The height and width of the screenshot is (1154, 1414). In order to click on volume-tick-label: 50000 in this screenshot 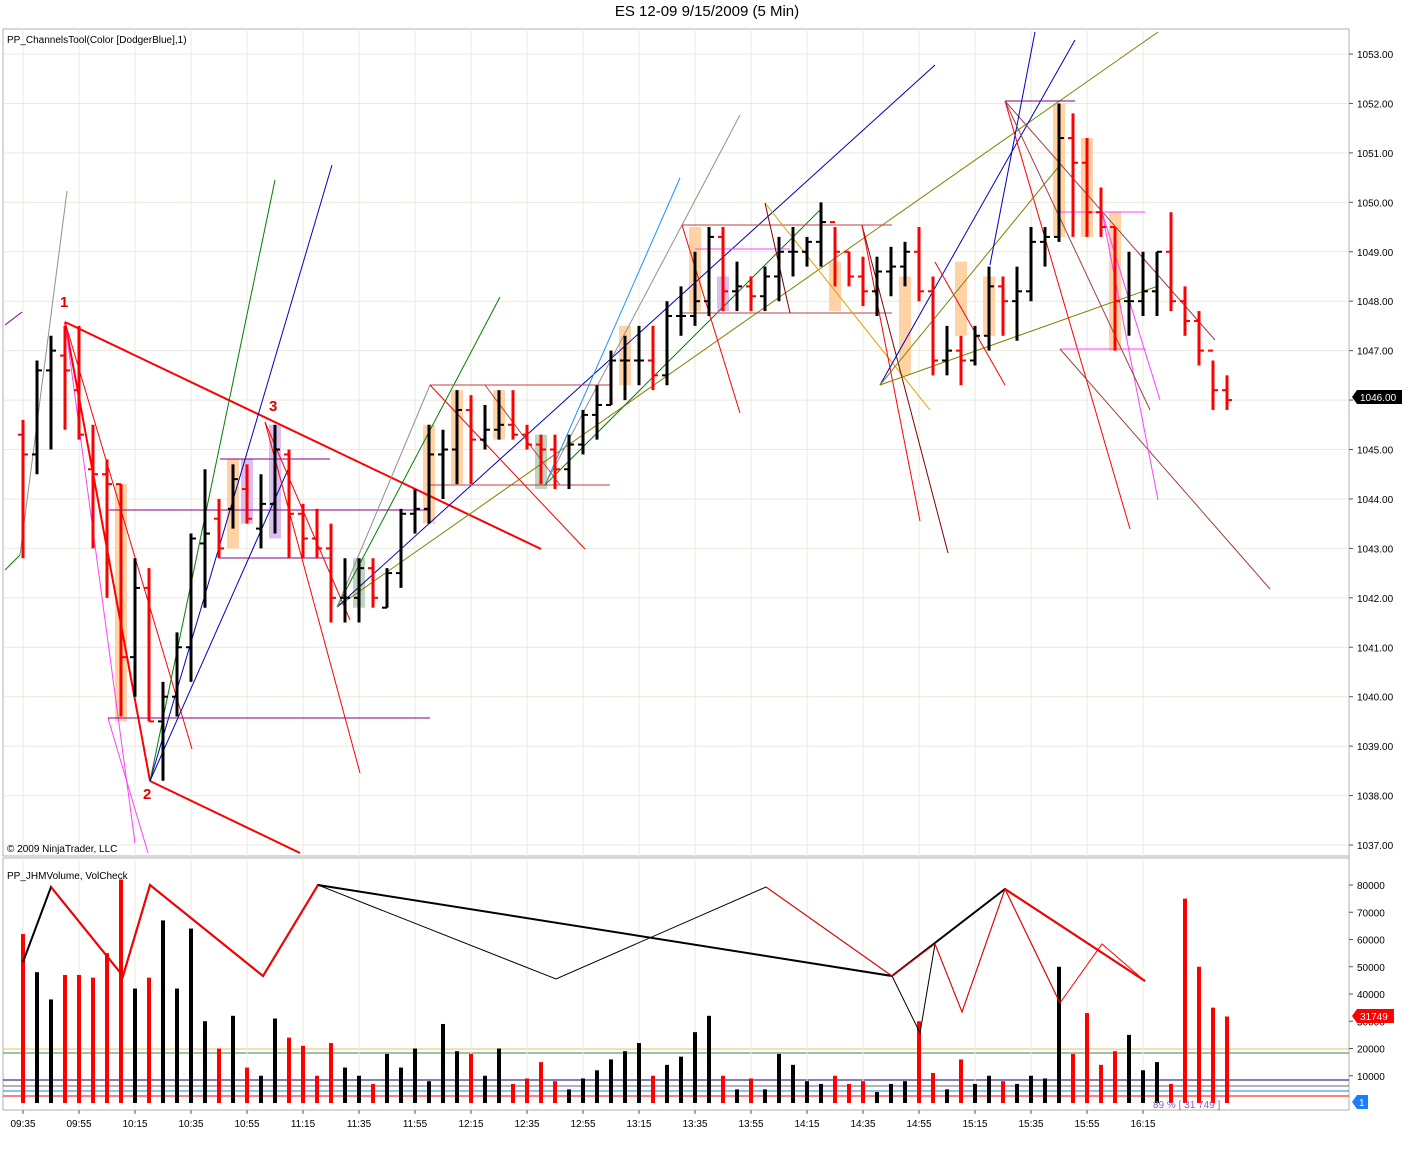, I will do `click(1371, 968)`.